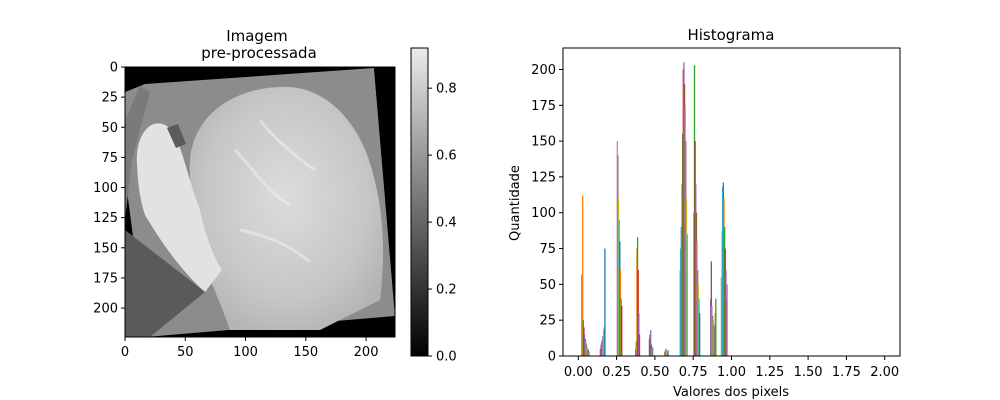  I want to click on histogram-y-tick-label: 50, so click(547, 285).